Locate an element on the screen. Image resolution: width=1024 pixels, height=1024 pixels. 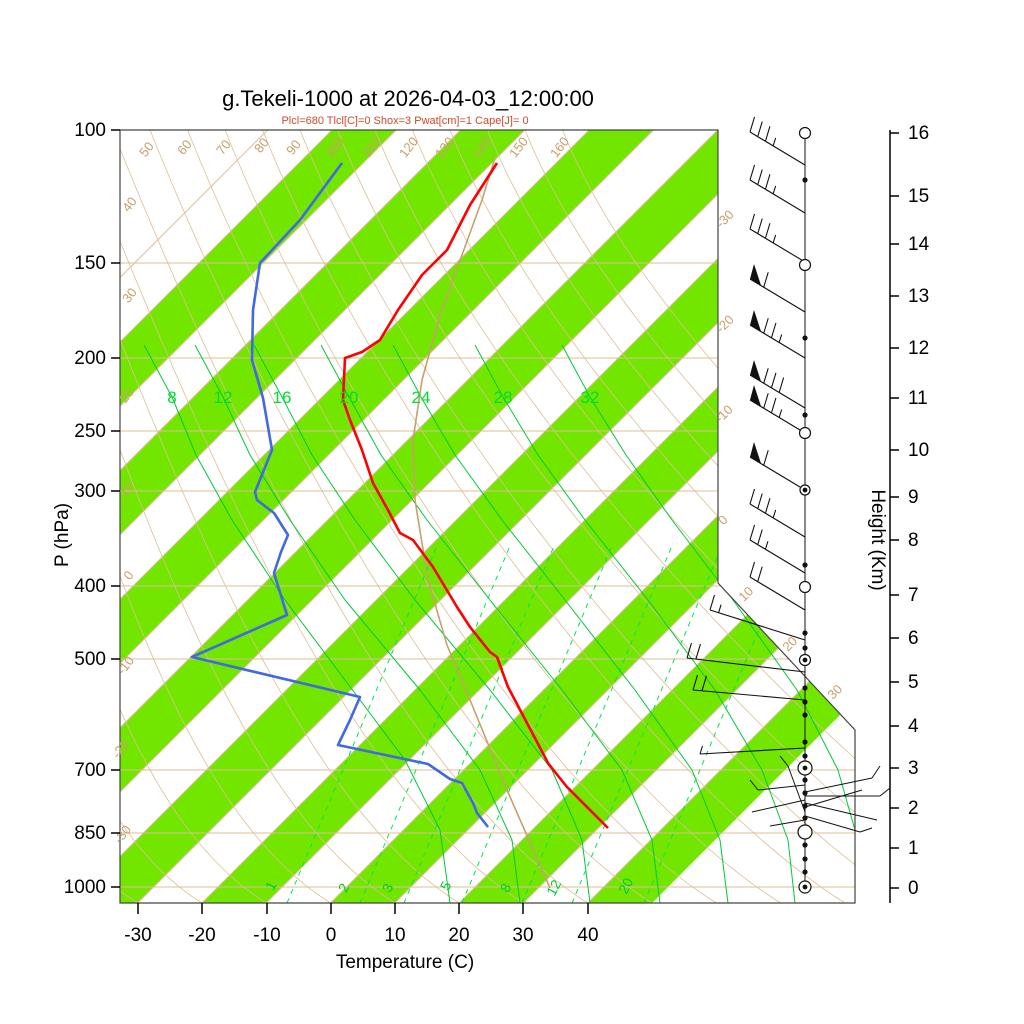
height-tick-label: 9 is located at coordinates (913, 497).